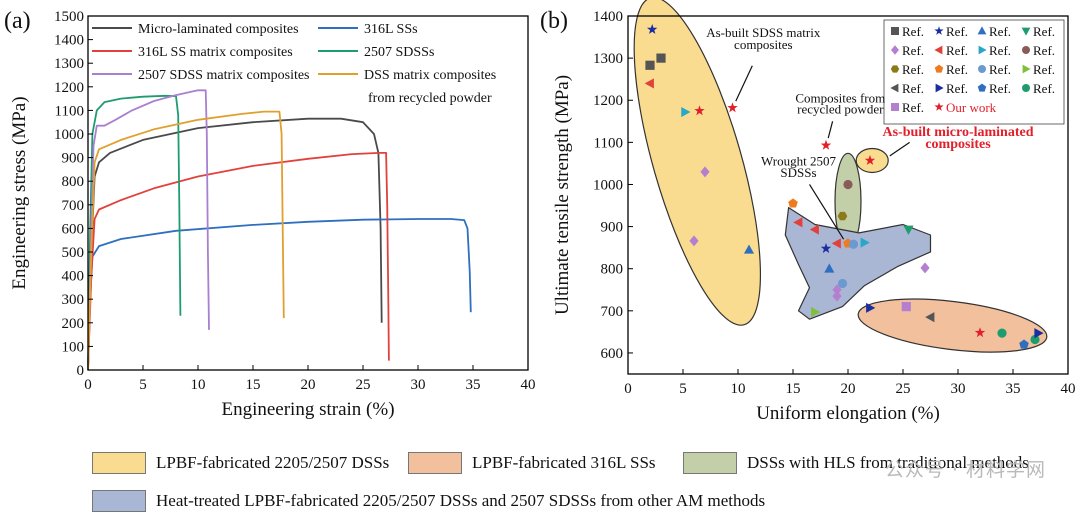  I want to click on x-axis-label-b: Uniform elongation (%), so click(848, 413).